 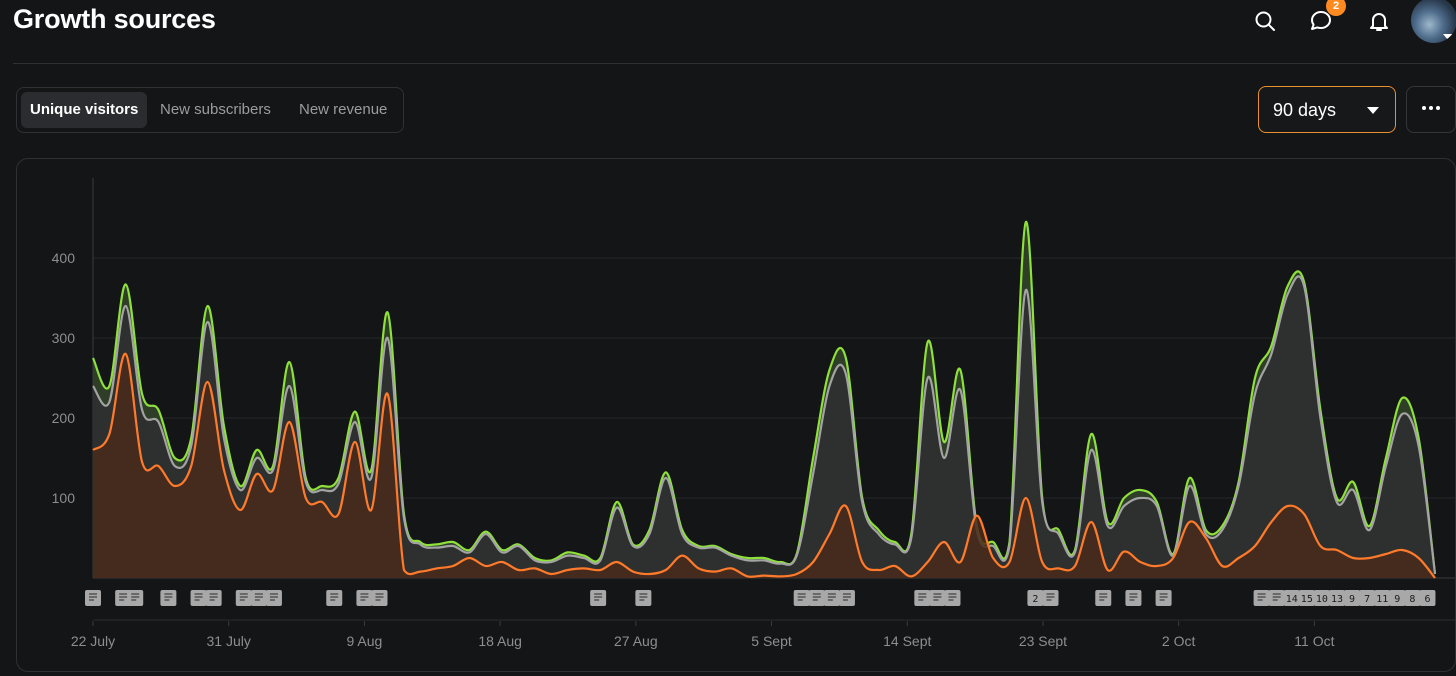 I want to click on x-tick-label: 23 Sept, so click(x=1043, y=641).